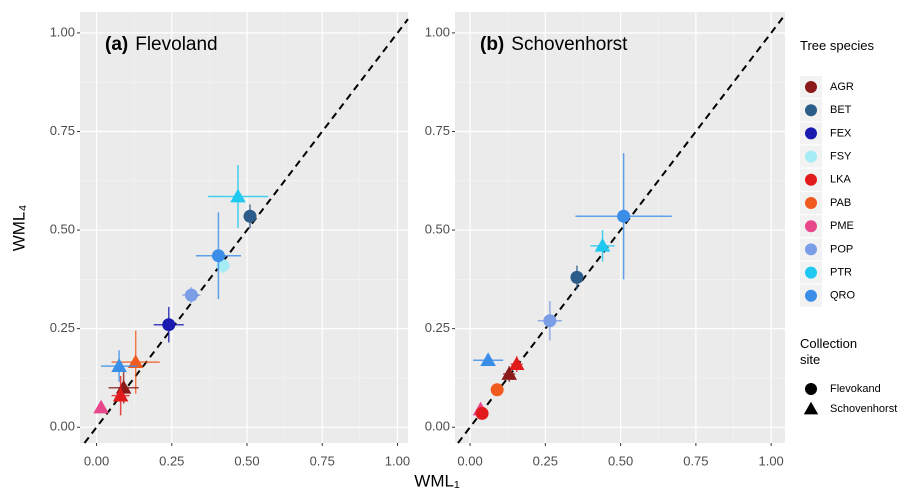  Describe the element at coordinates (842, 87) in the screenshot. I see `legend-label: AGR` at that location.